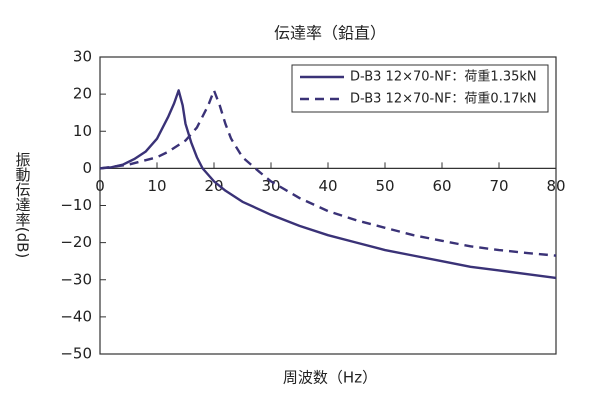 The width and height of the screenshot is (598, 400). What do you see at coordinates (270, 186) in the screenshot?
I see `x-tick-label: 30` at bounding box center [270, 186].